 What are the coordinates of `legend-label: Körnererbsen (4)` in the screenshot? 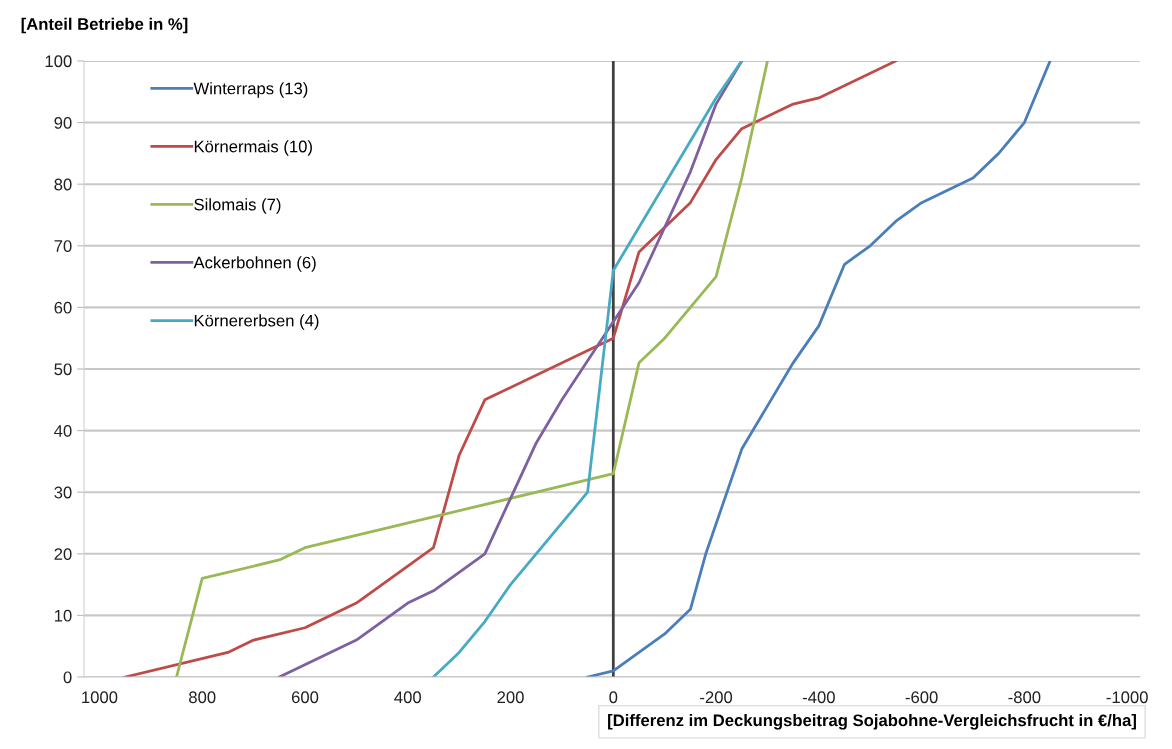 It's located at (256, 322).